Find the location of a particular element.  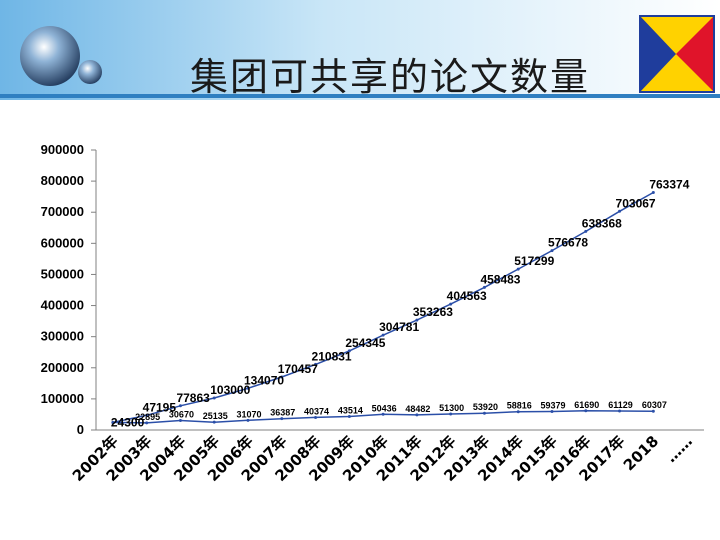

data-label: 48482 is located at coordinates (417, 409).